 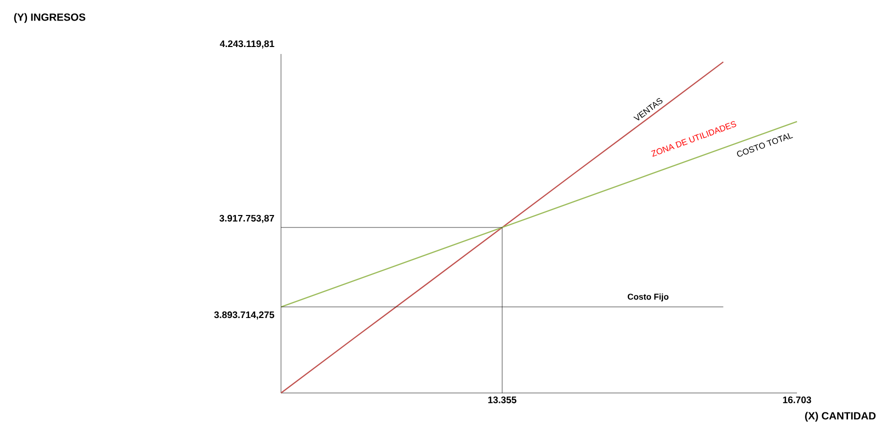 What do you see at coordinates (244, 315) in the screenshot?
I see `text: 3.893.714,275` at bounding box center [244, 315].